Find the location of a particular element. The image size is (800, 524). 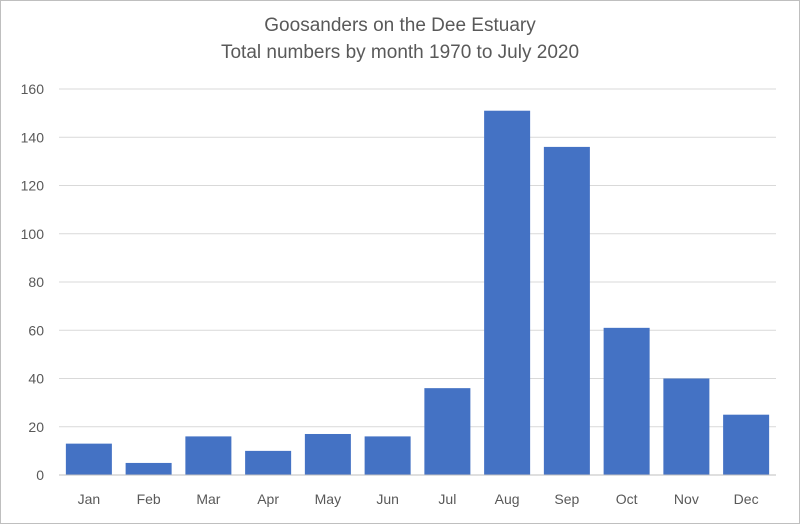

x-tick-label: Jun is located at coordinates (387, 499).